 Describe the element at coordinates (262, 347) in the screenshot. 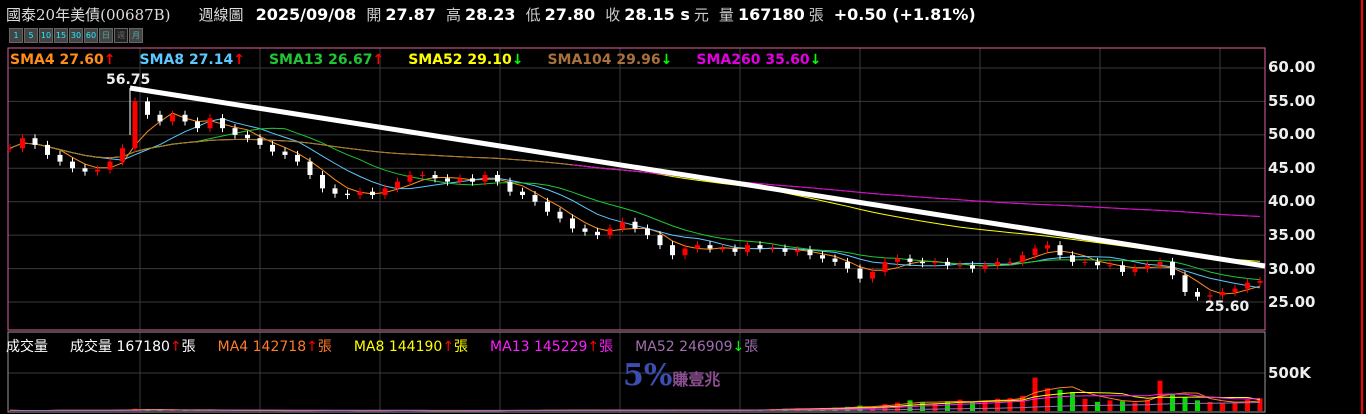

I see `legend-label: MA4 142718` at that location.